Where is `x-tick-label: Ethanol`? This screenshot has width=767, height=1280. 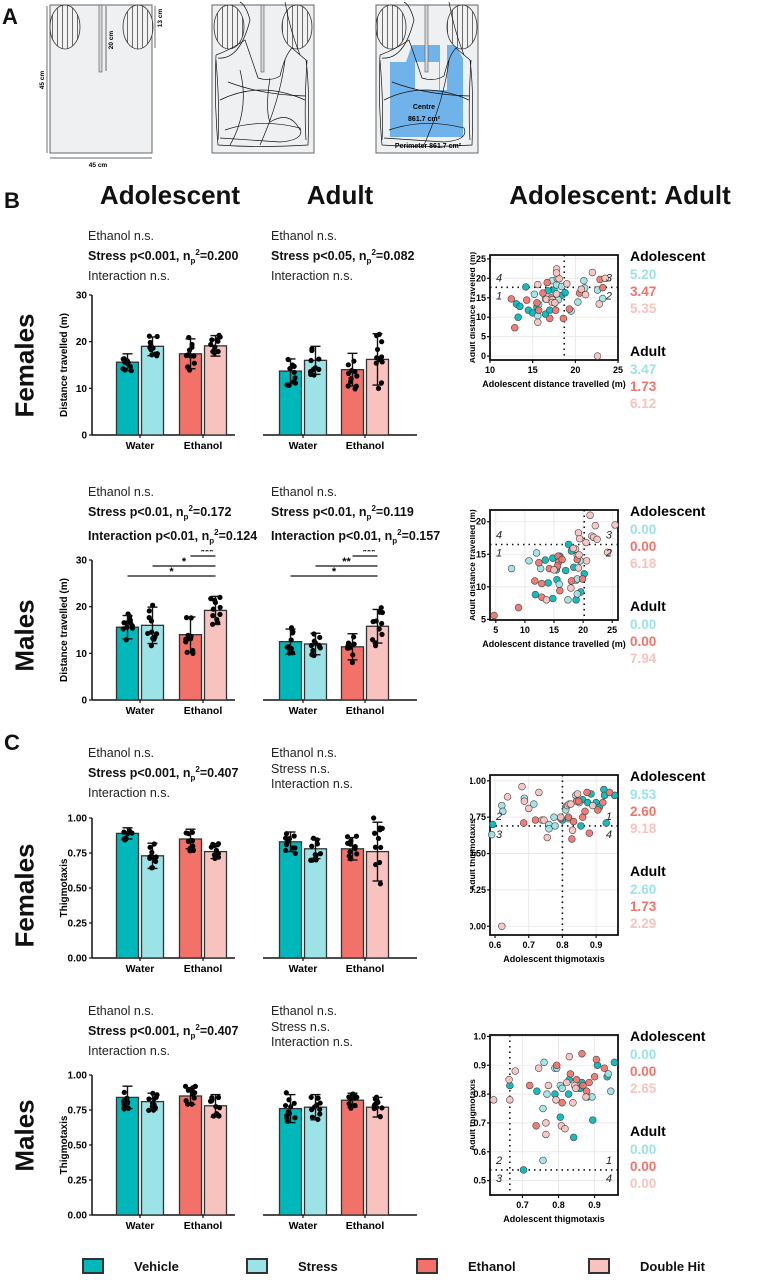 x-tick-label: Ethanol is located at coordinates (203, 446).